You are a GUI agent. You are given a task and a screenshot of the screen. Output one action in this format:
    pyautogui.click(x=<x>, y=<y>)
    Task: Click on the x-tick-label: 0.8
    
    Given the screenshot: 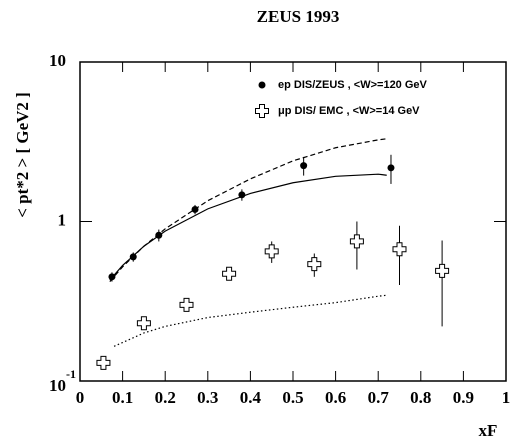 What is the action you would take?
    pyautogui.click(x=420, y=397)
    